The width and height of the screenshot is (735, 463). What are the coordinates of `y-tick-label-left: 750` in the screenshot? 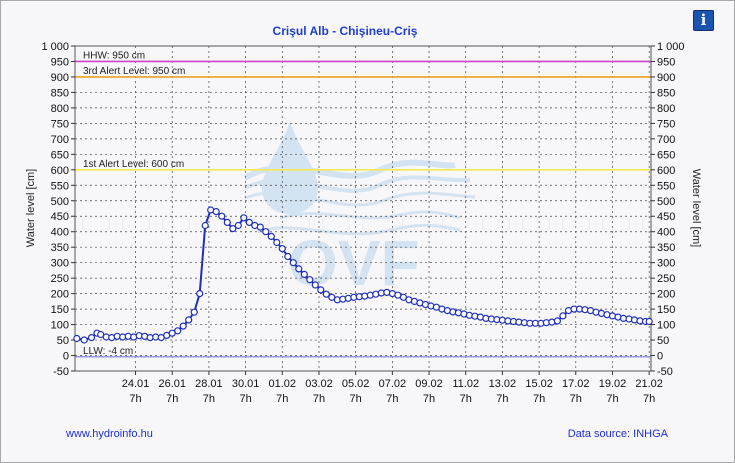 It's located at (60, 124).